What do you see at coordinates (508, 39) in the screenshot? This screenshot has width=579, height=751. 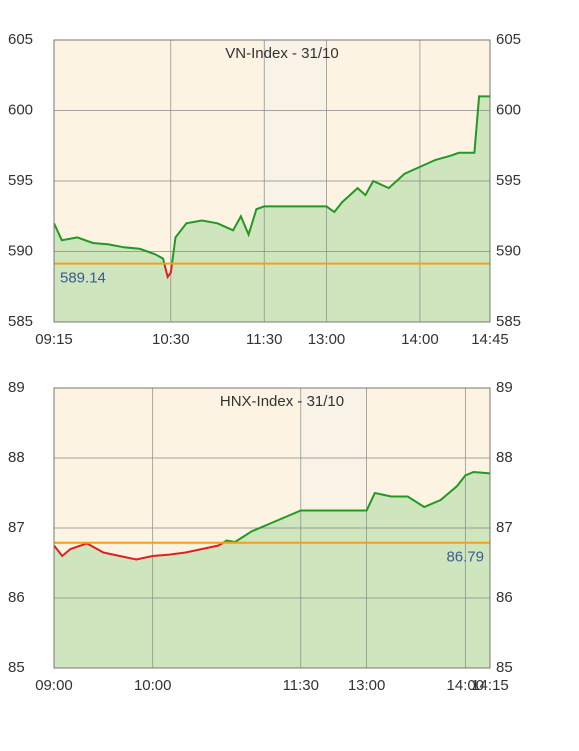 I see `y-tick-label-right: 605` at bounding box center [508, 39].